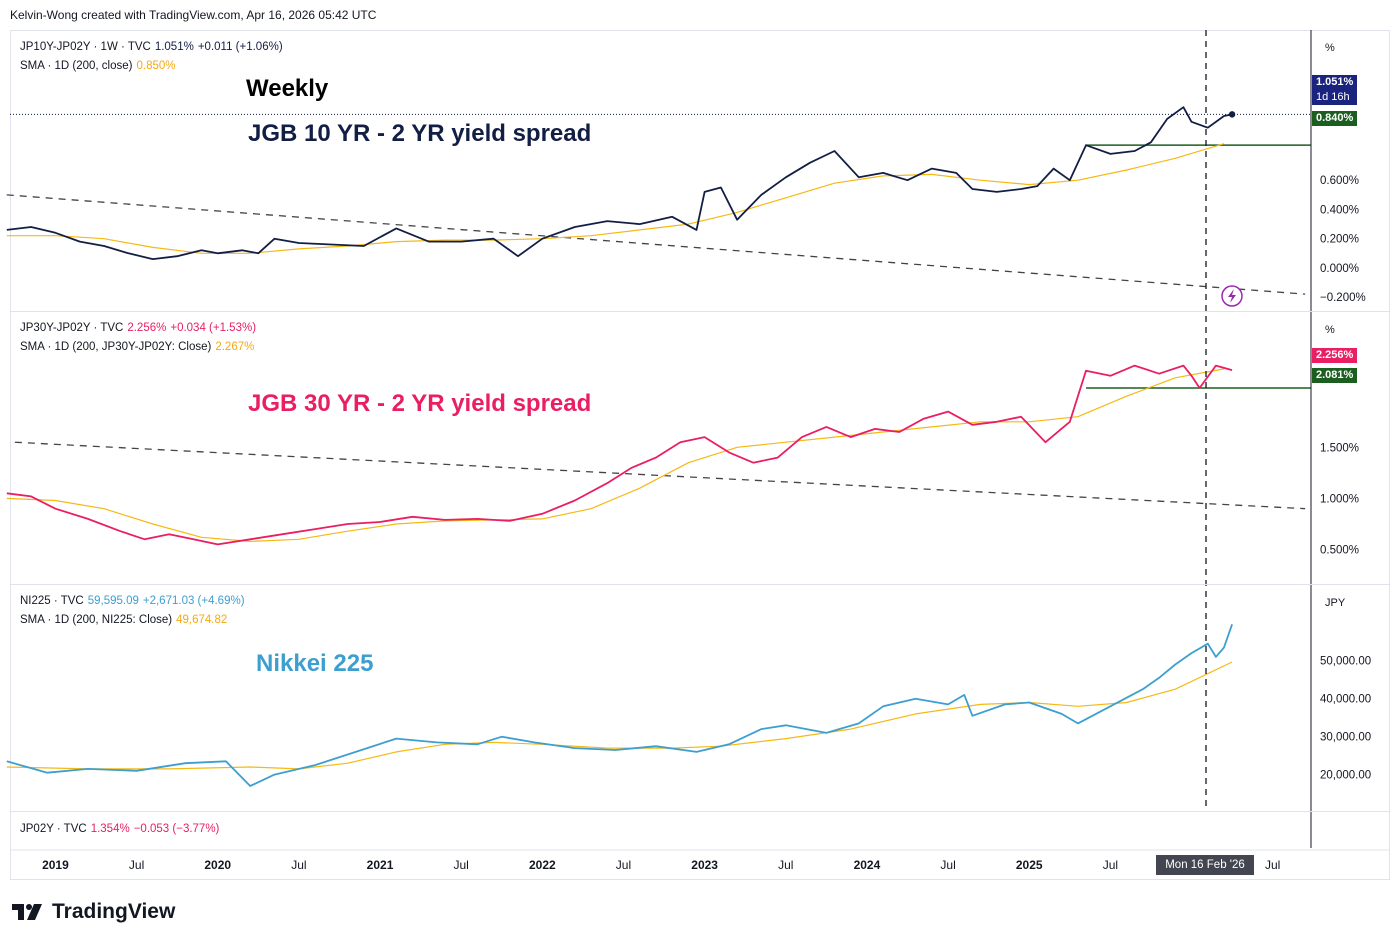 This screenshot has height=945, width=1400. I want to click on pane3-series-sma, so click(619, 715).